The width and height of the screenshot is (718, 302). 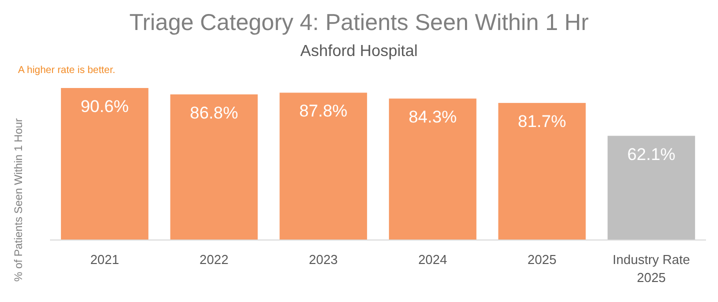 What do you see at coordinates (214, 259) in the screenshot?
I see `x-tick-label: 2022` at bounding box center [214, 259].